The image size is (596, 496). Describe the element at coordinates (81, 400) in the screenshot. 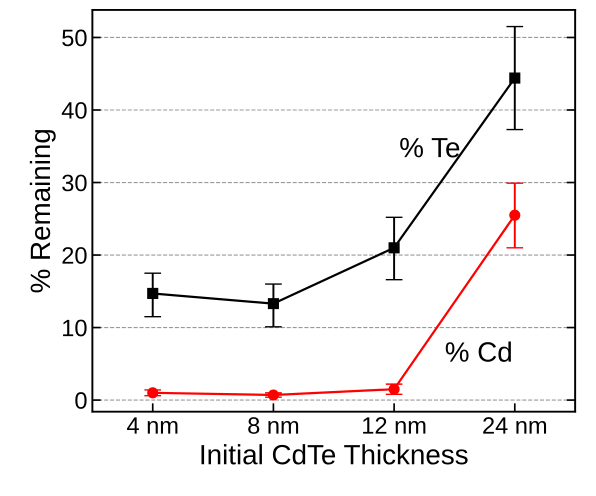

I see `y-tick-label: 0` at that location.